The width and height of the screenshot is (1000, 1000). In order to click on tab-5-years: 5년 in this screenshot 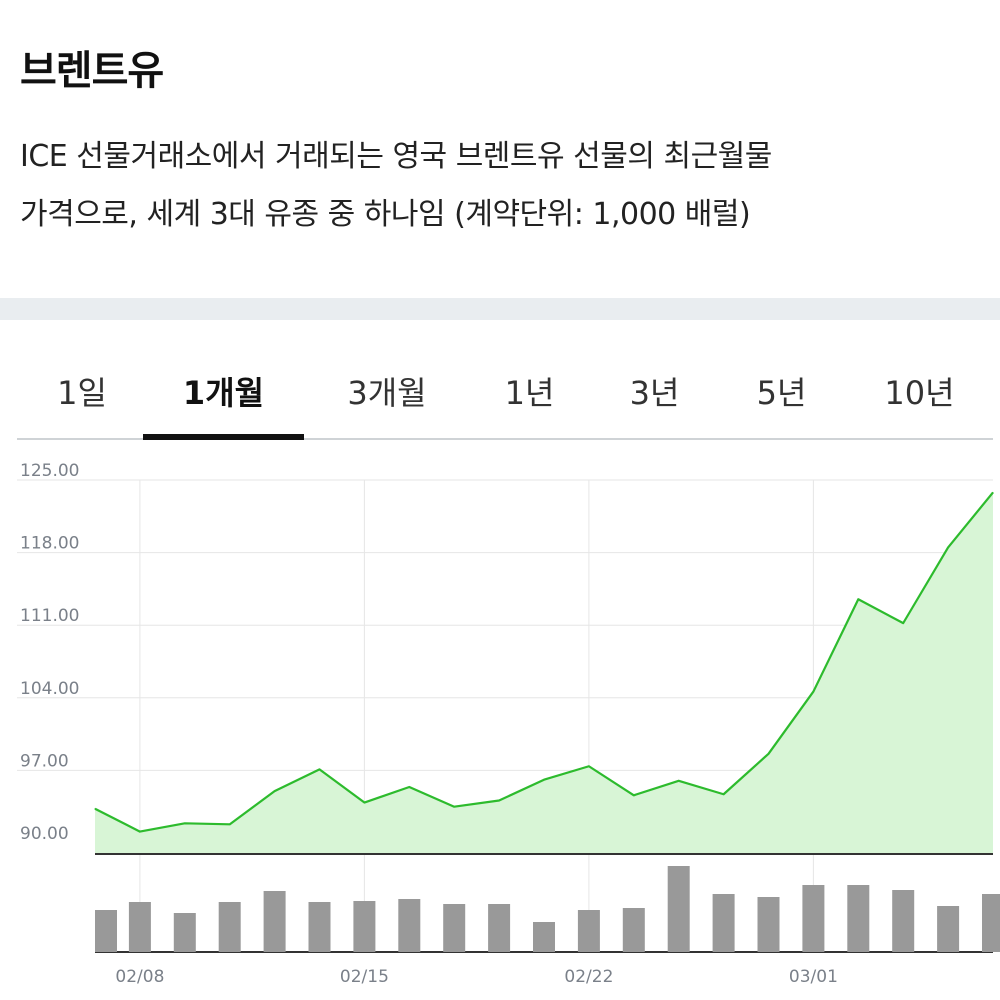, I will do `click(781, 393)`.